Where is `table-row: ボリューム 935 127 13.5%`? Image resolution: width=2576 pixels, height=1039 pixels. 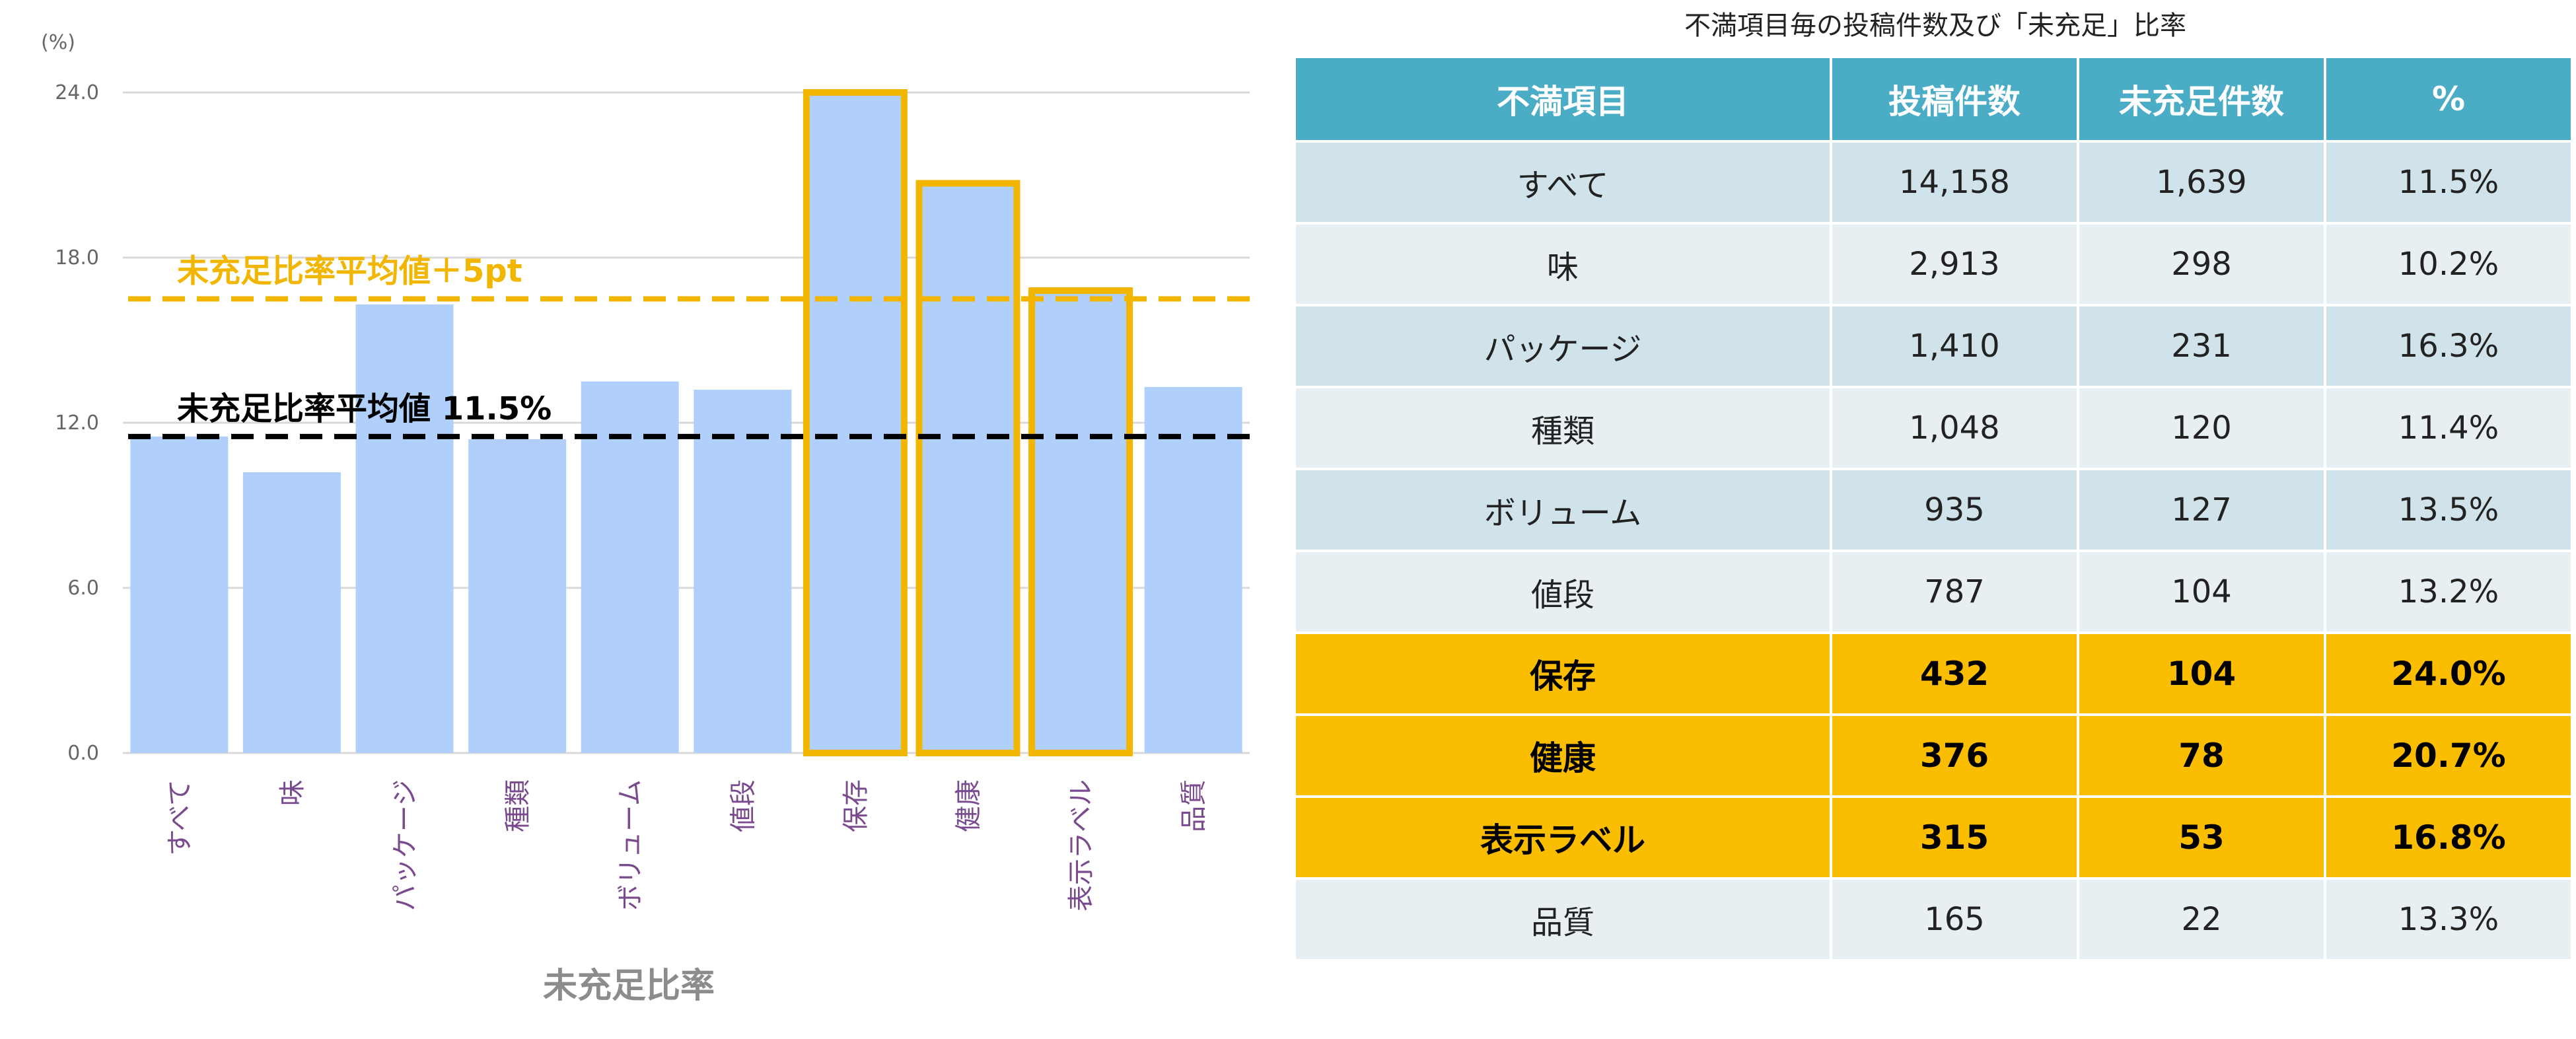
table-row: ボリューム 935 127 13.5% is located at coordinates (1933, 510).